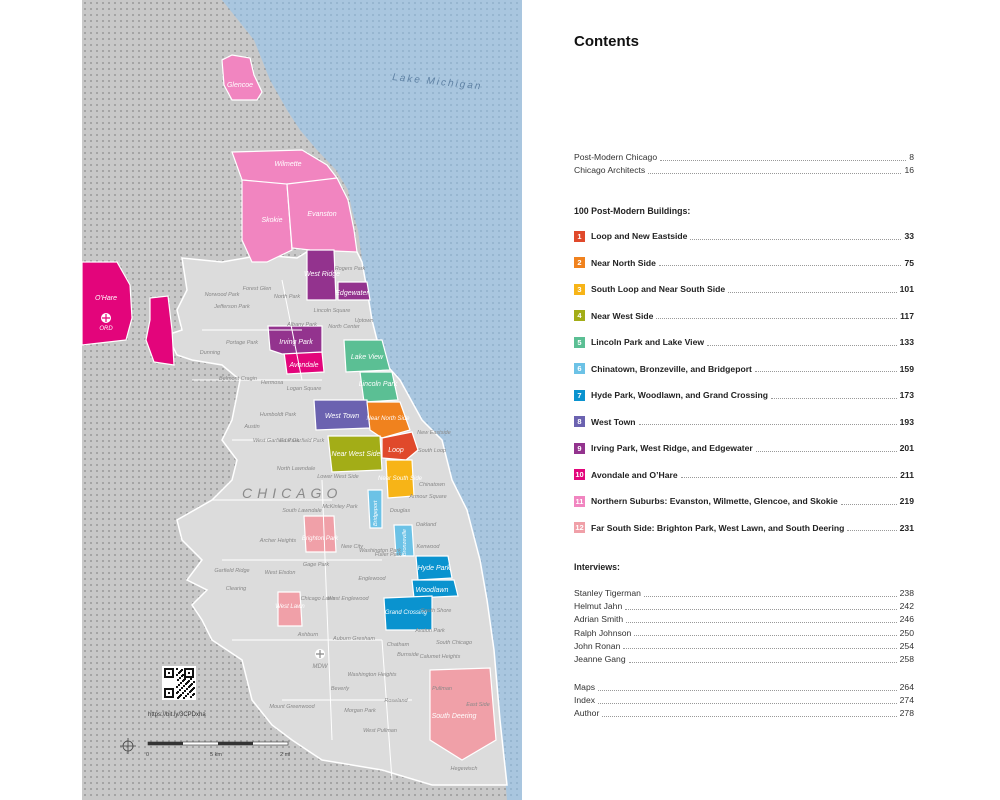 The image size is (1000, 800). I want to click on page-number: 75, so click(909, 262).